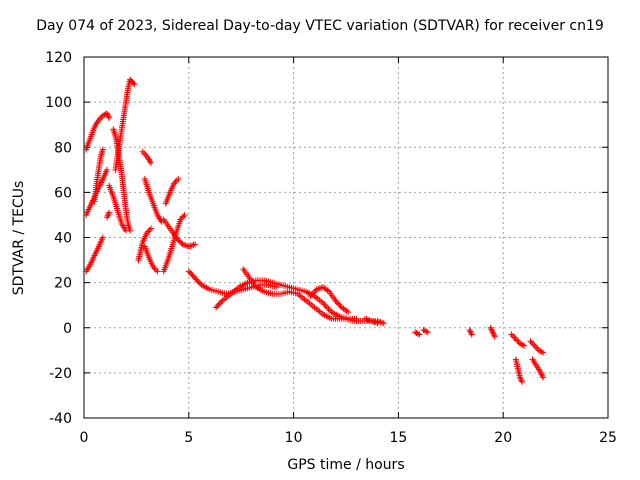 The width and height of the screenshot is (640, 480). I want to click on x-tick-label: 5, so click(188, 438).